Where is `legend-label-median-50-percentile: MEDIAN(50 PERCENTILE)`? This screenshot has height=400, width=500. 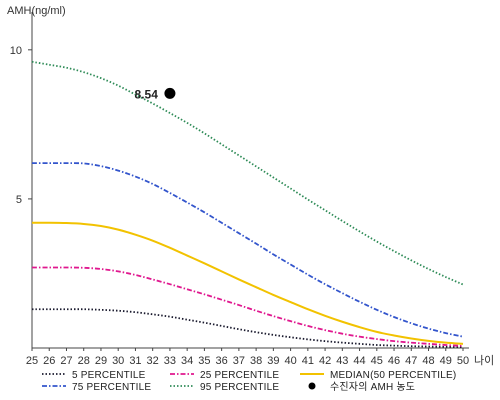
legend-label-median-50-percentile: MEDIAN(50 PERCENTILE) is located at coordinates (393, 375).